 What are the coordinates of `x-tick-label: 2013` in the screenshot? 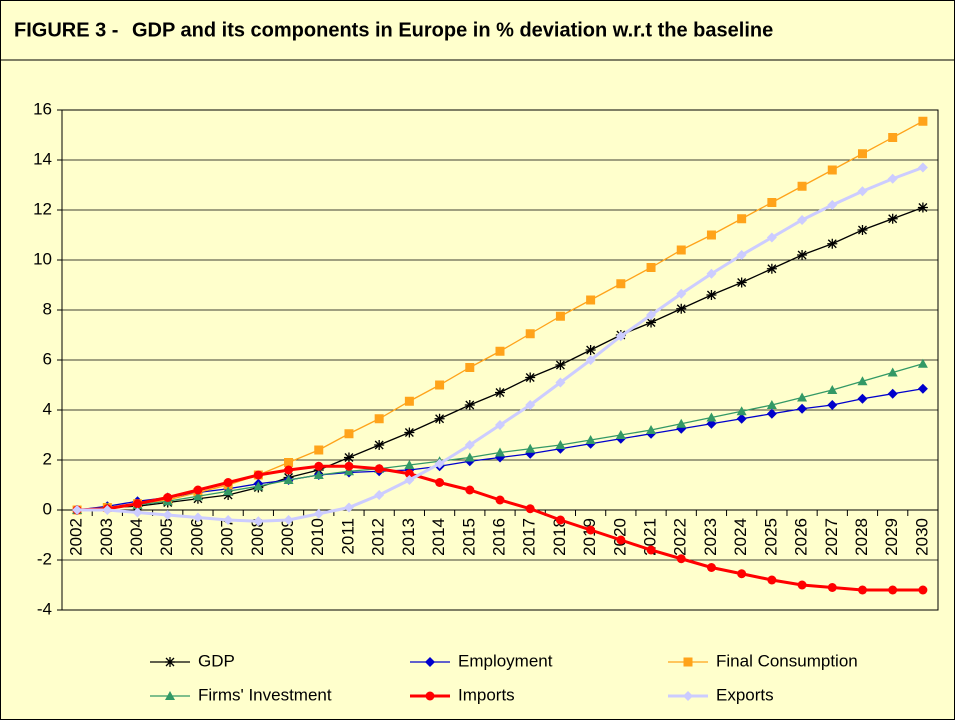 It's located at (408, 537).